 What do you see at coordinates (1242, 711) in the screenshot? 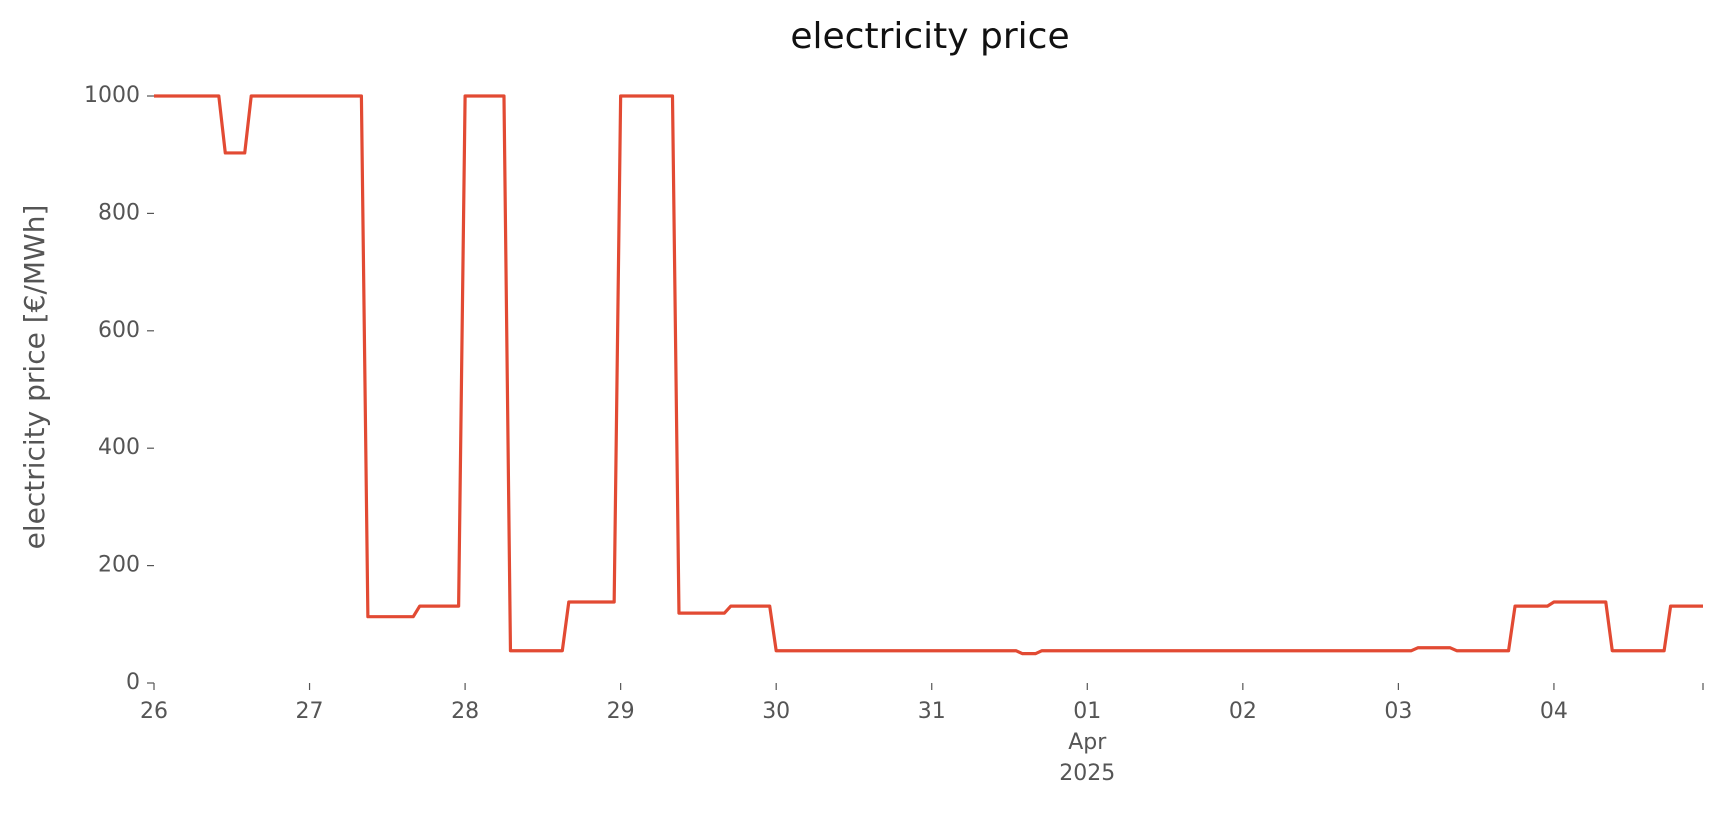
I see `x-tick-label: 02` at bounding box center [1242, 711].